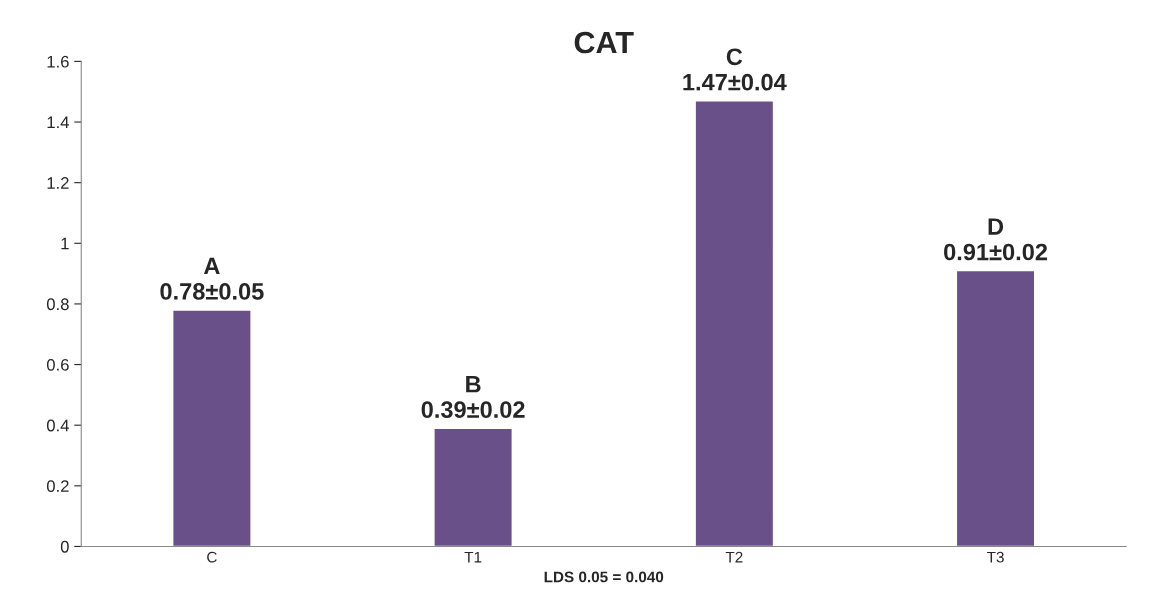 This screenshot has width=1161, height=614. Describe the element at coordinates (473, 557) in the screenshot. I see `x-tick-label: T1` at that location.